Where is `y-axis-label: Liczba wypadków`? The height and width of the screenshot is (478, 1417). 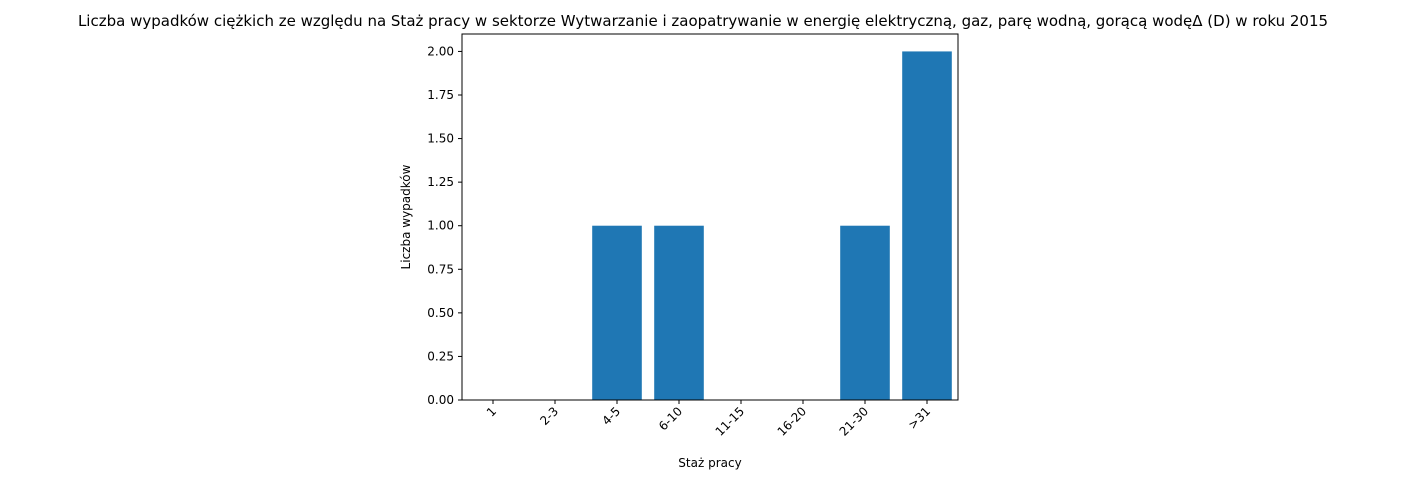
y-axis-label: Liczba wypadków is located at coordinates (406, 216).